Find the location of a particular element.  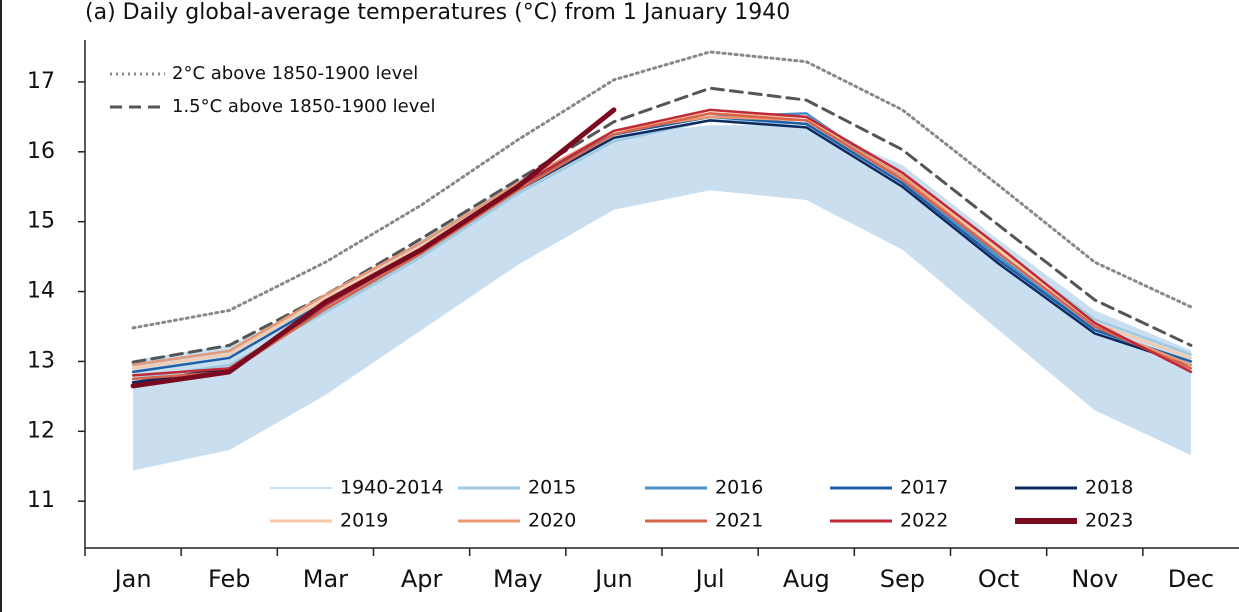

legend-label: 2023 is located at coordinates (1109, 521).